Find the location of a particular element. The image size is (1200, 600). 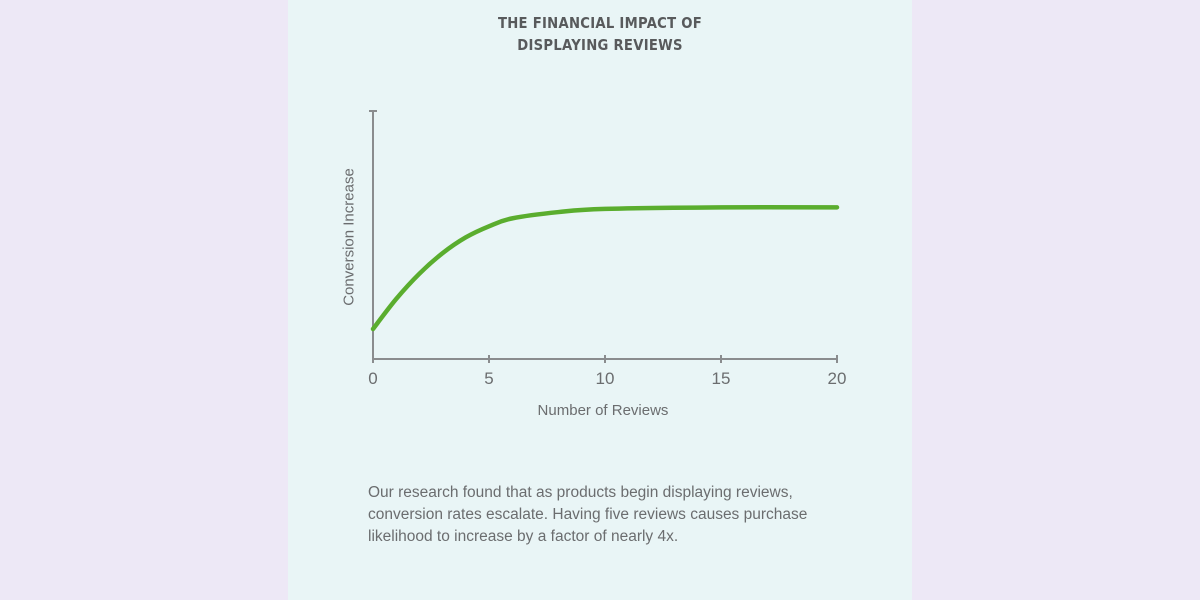

x-tick-10: 10 is located at coordinates (605, 378).